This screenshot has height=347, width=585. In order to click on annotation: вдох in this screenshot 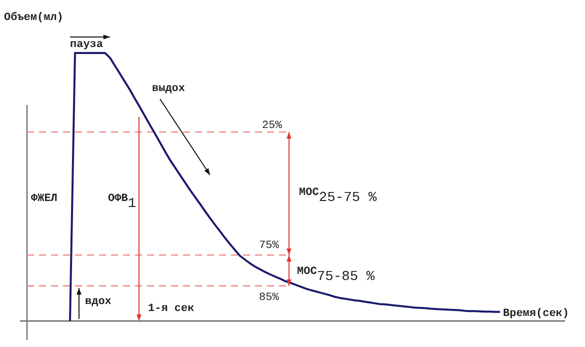, I will do `click(98, 302)`.